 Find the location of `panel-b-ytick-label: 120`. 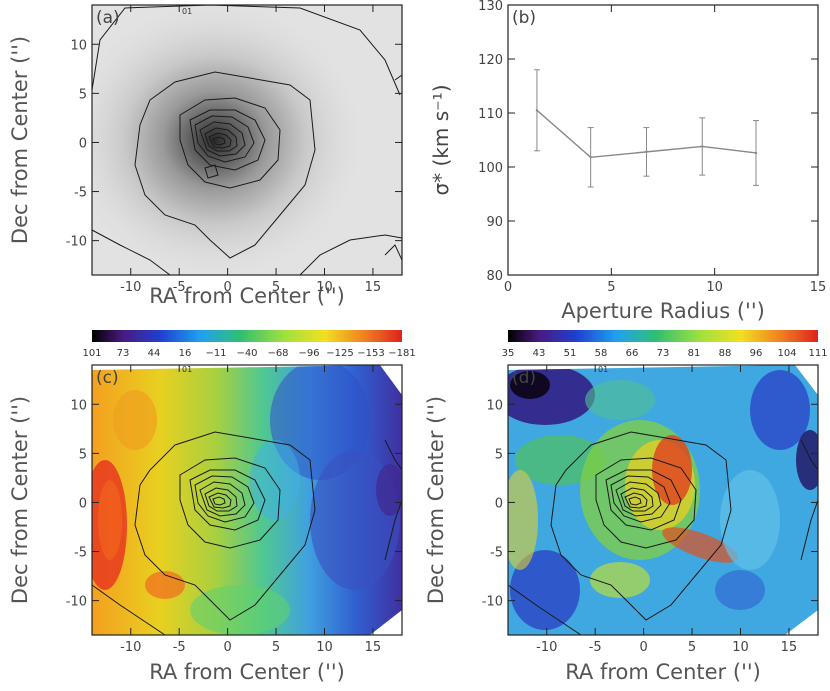

panel-b-ytick-label: 120 is located at coordinates (490, 60).